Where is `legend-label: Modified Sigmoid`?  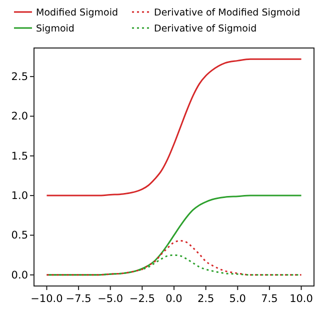 legend-label: Modified Sigmoid is located at coordinates (77, 13).